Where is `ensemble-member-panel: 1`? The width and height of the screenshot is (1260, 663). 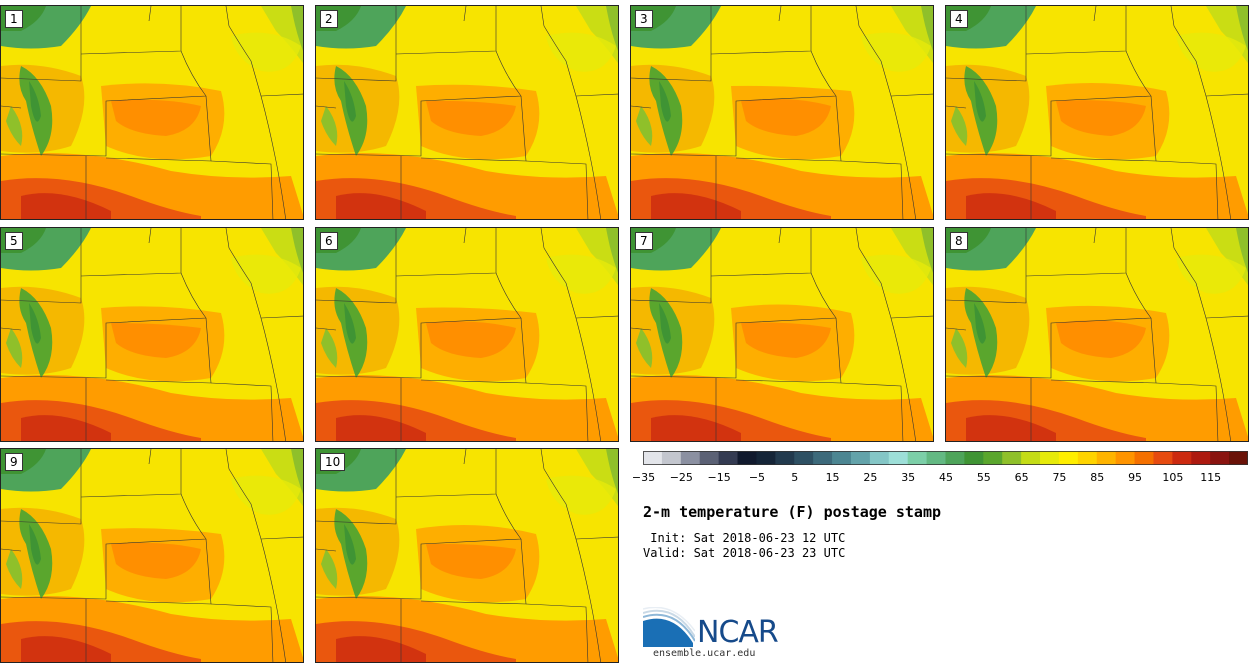
ensemble-member-panel: 1 is located at coordinates (152, 112).